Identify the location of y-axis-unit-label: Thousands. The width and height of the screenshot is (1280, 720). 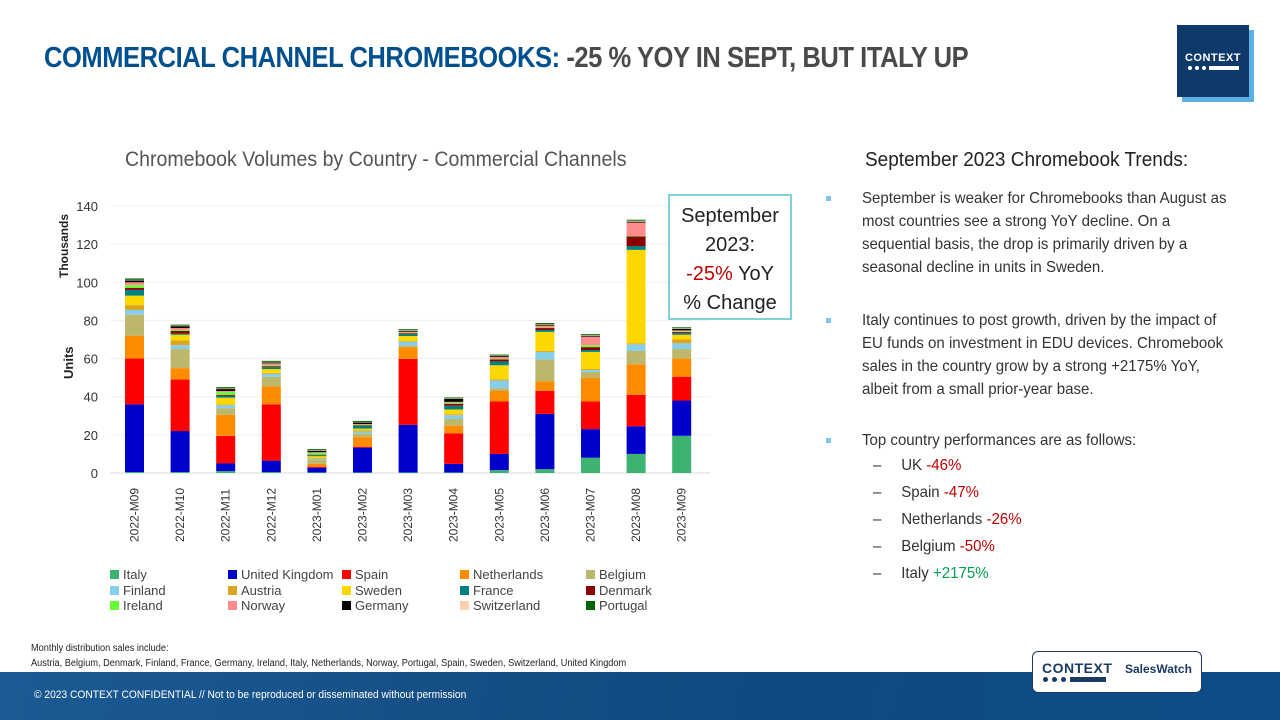
(64, 246).